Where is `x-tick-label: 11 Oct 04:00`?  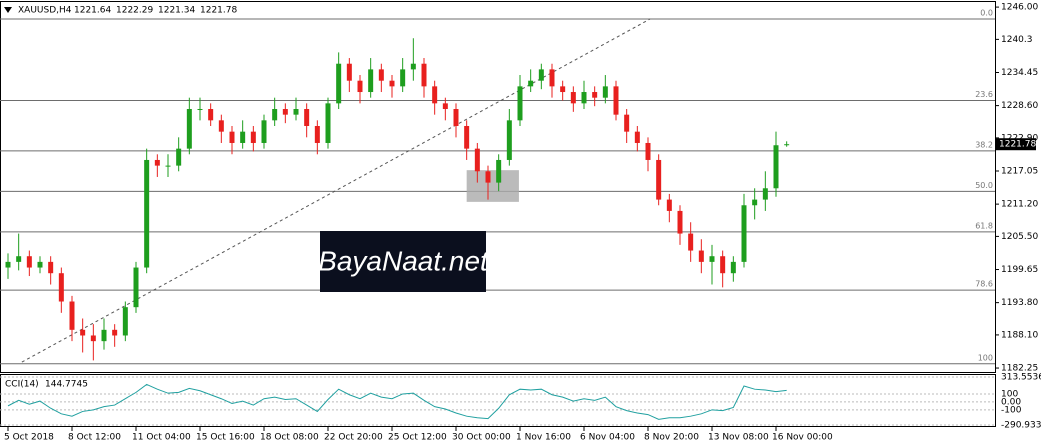 x-tick-label: 11 Oct 04:00 is located at coordinates (161, 438).